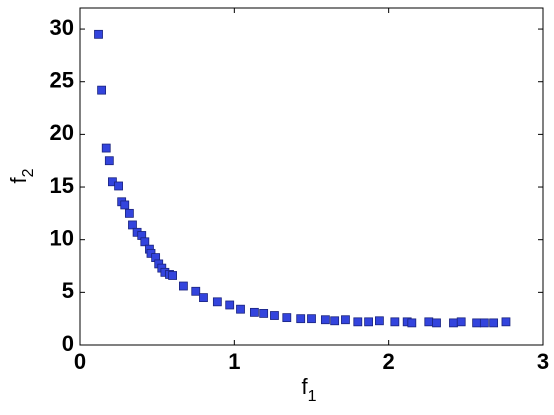  What do you see at coordinates (543, 361) in the screenshot?
I see `x-tick-label: 3` at bounding box center [543, 361].